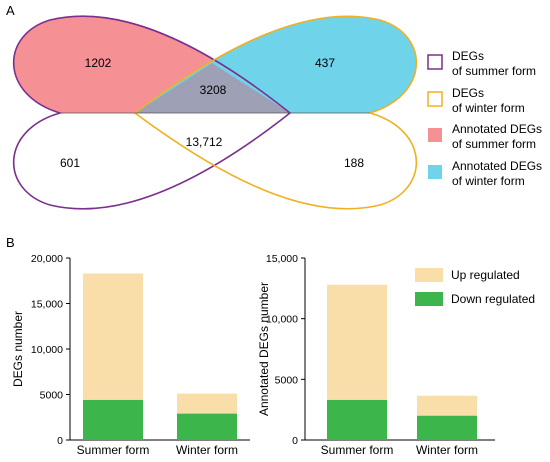 The image size is (550, 462). I want to click on chart2-bar-up-winter, so click(447, 405).